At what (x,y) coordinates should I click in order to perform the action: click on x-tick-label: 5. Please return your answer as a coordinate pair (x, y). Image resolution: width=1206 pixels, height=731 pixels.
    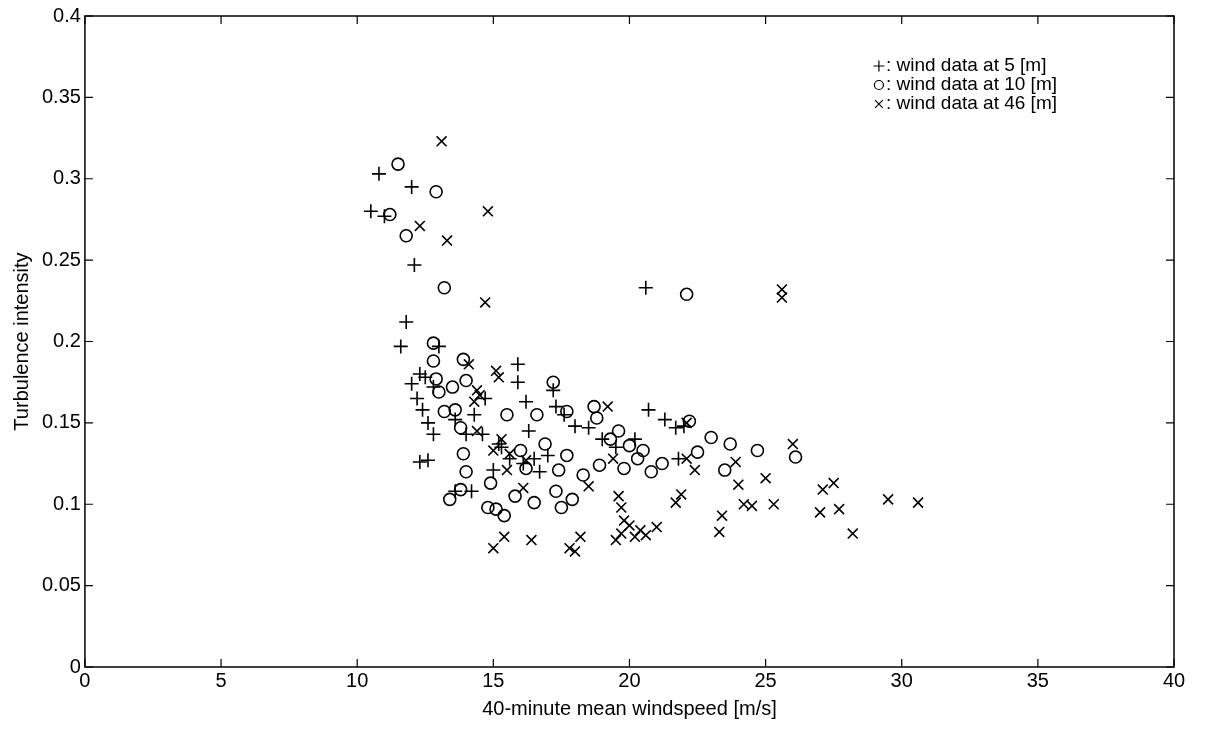
    Looking at the image, I should click on (221, 679).